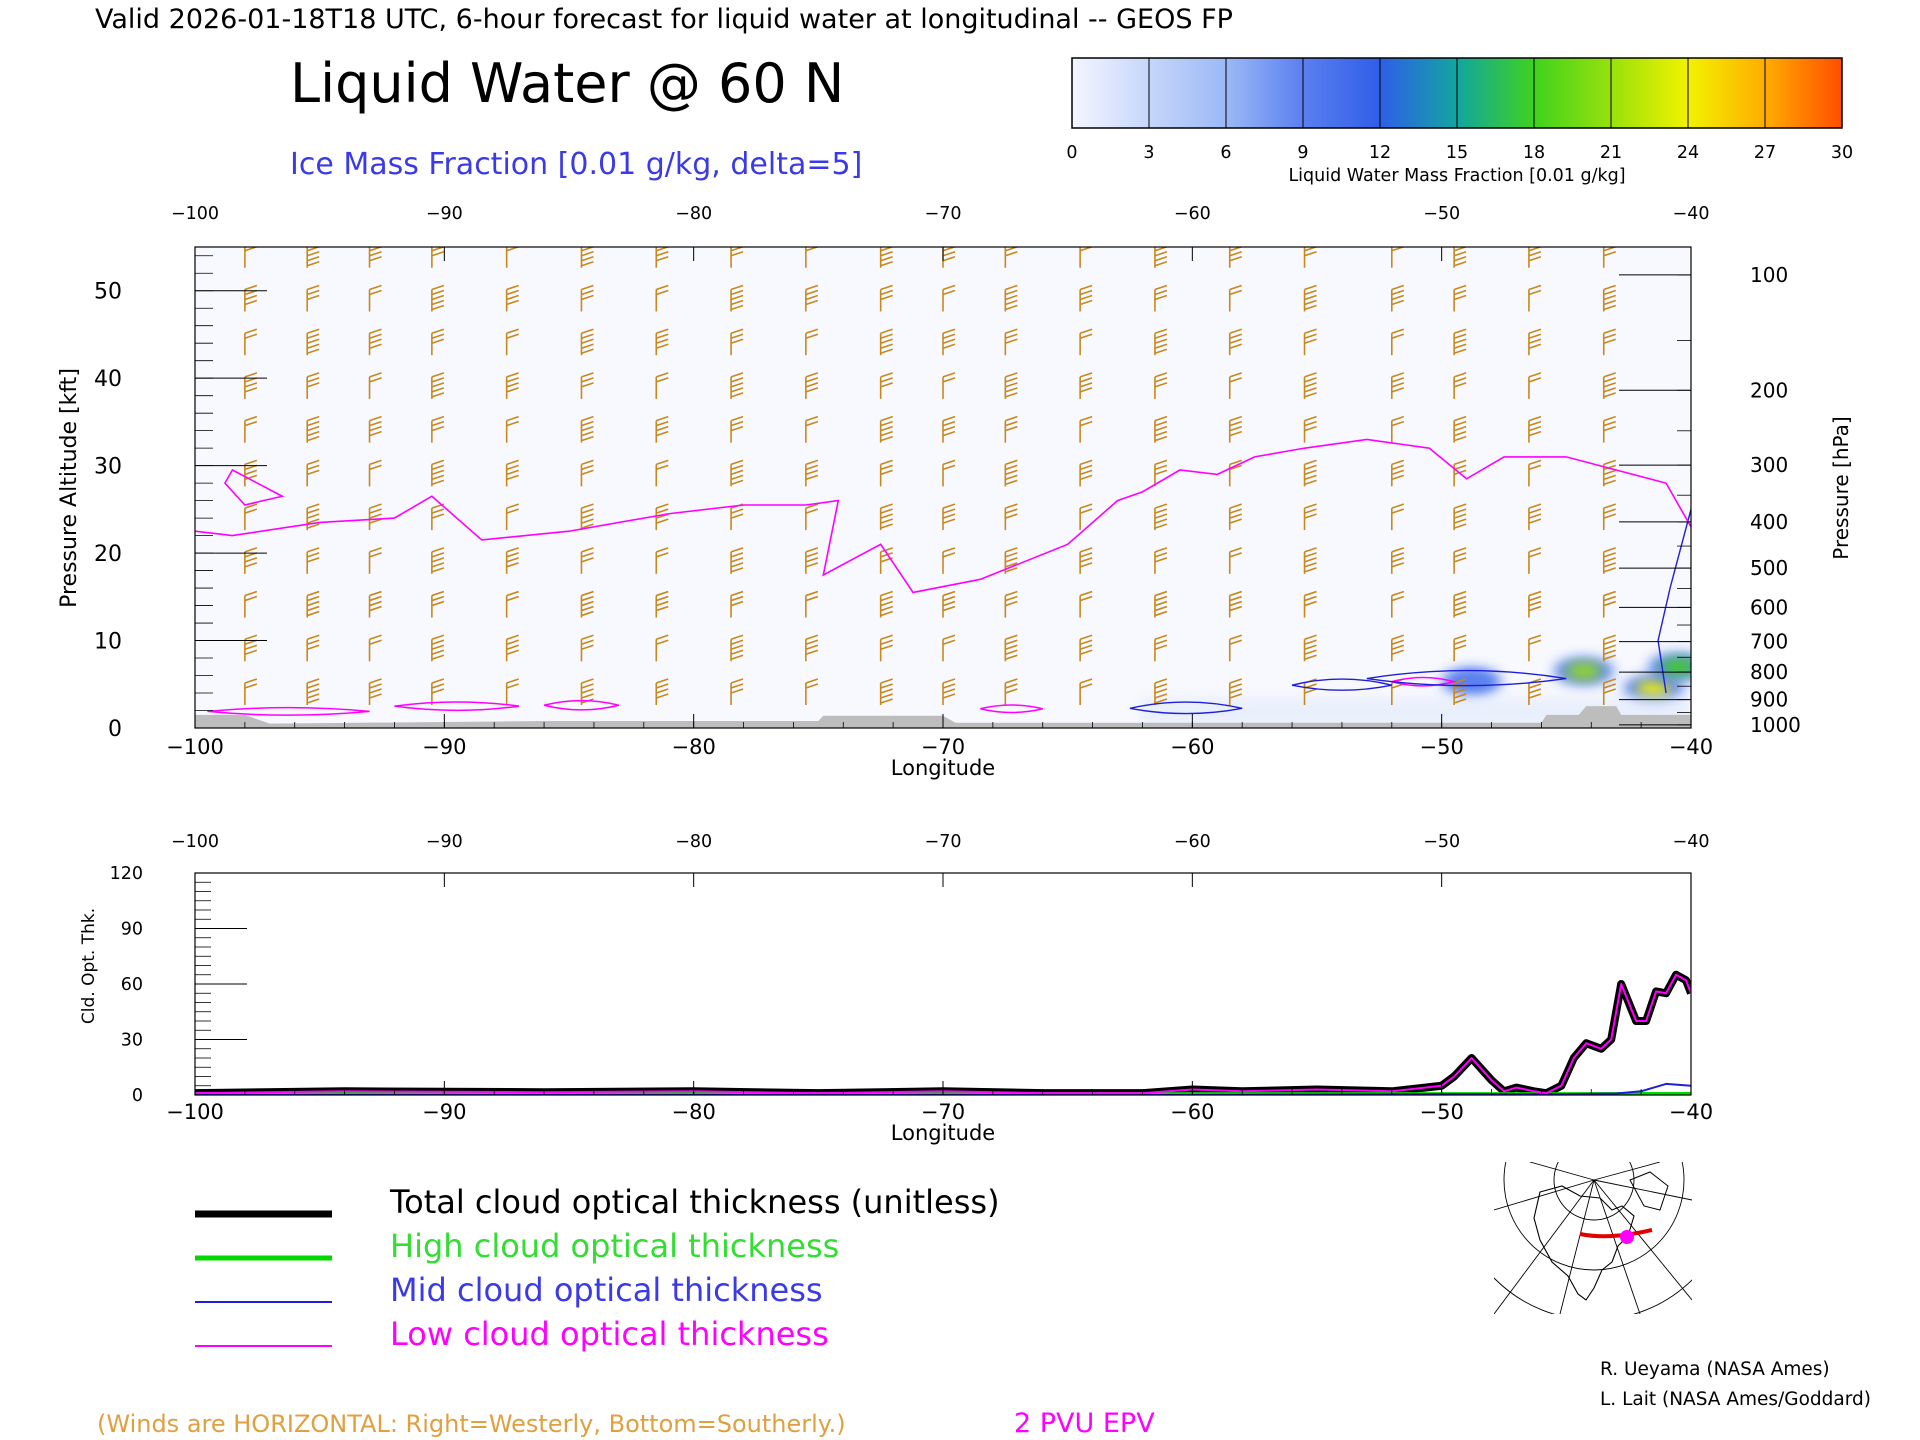 Image resolution: width=1920 pixels, height=1440 pixels. I want to click on x-tick-label: −60, so click(1192, 1112).